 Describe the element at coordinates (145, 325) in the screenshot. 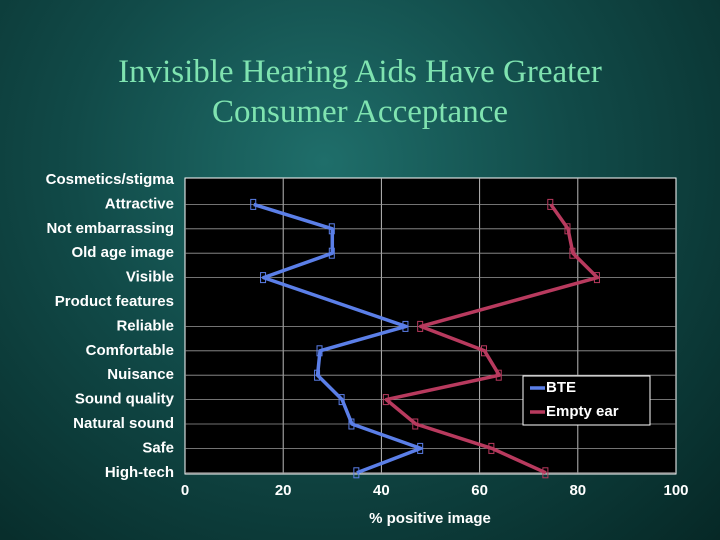

I see `y-tick-label: Reliable` at that location.